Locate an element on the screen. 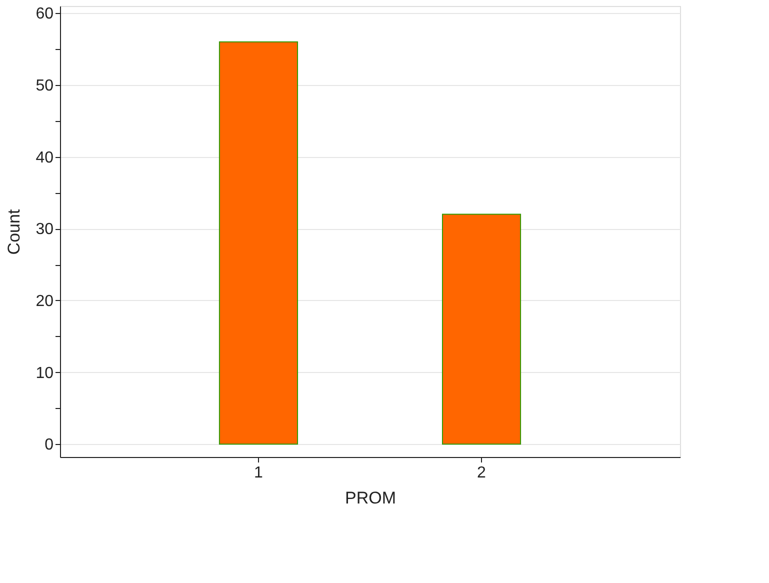 Image resolution: width=769 pixels, height=583 pixels. y-tick-label: 0 is located at coordinates (49, 445).